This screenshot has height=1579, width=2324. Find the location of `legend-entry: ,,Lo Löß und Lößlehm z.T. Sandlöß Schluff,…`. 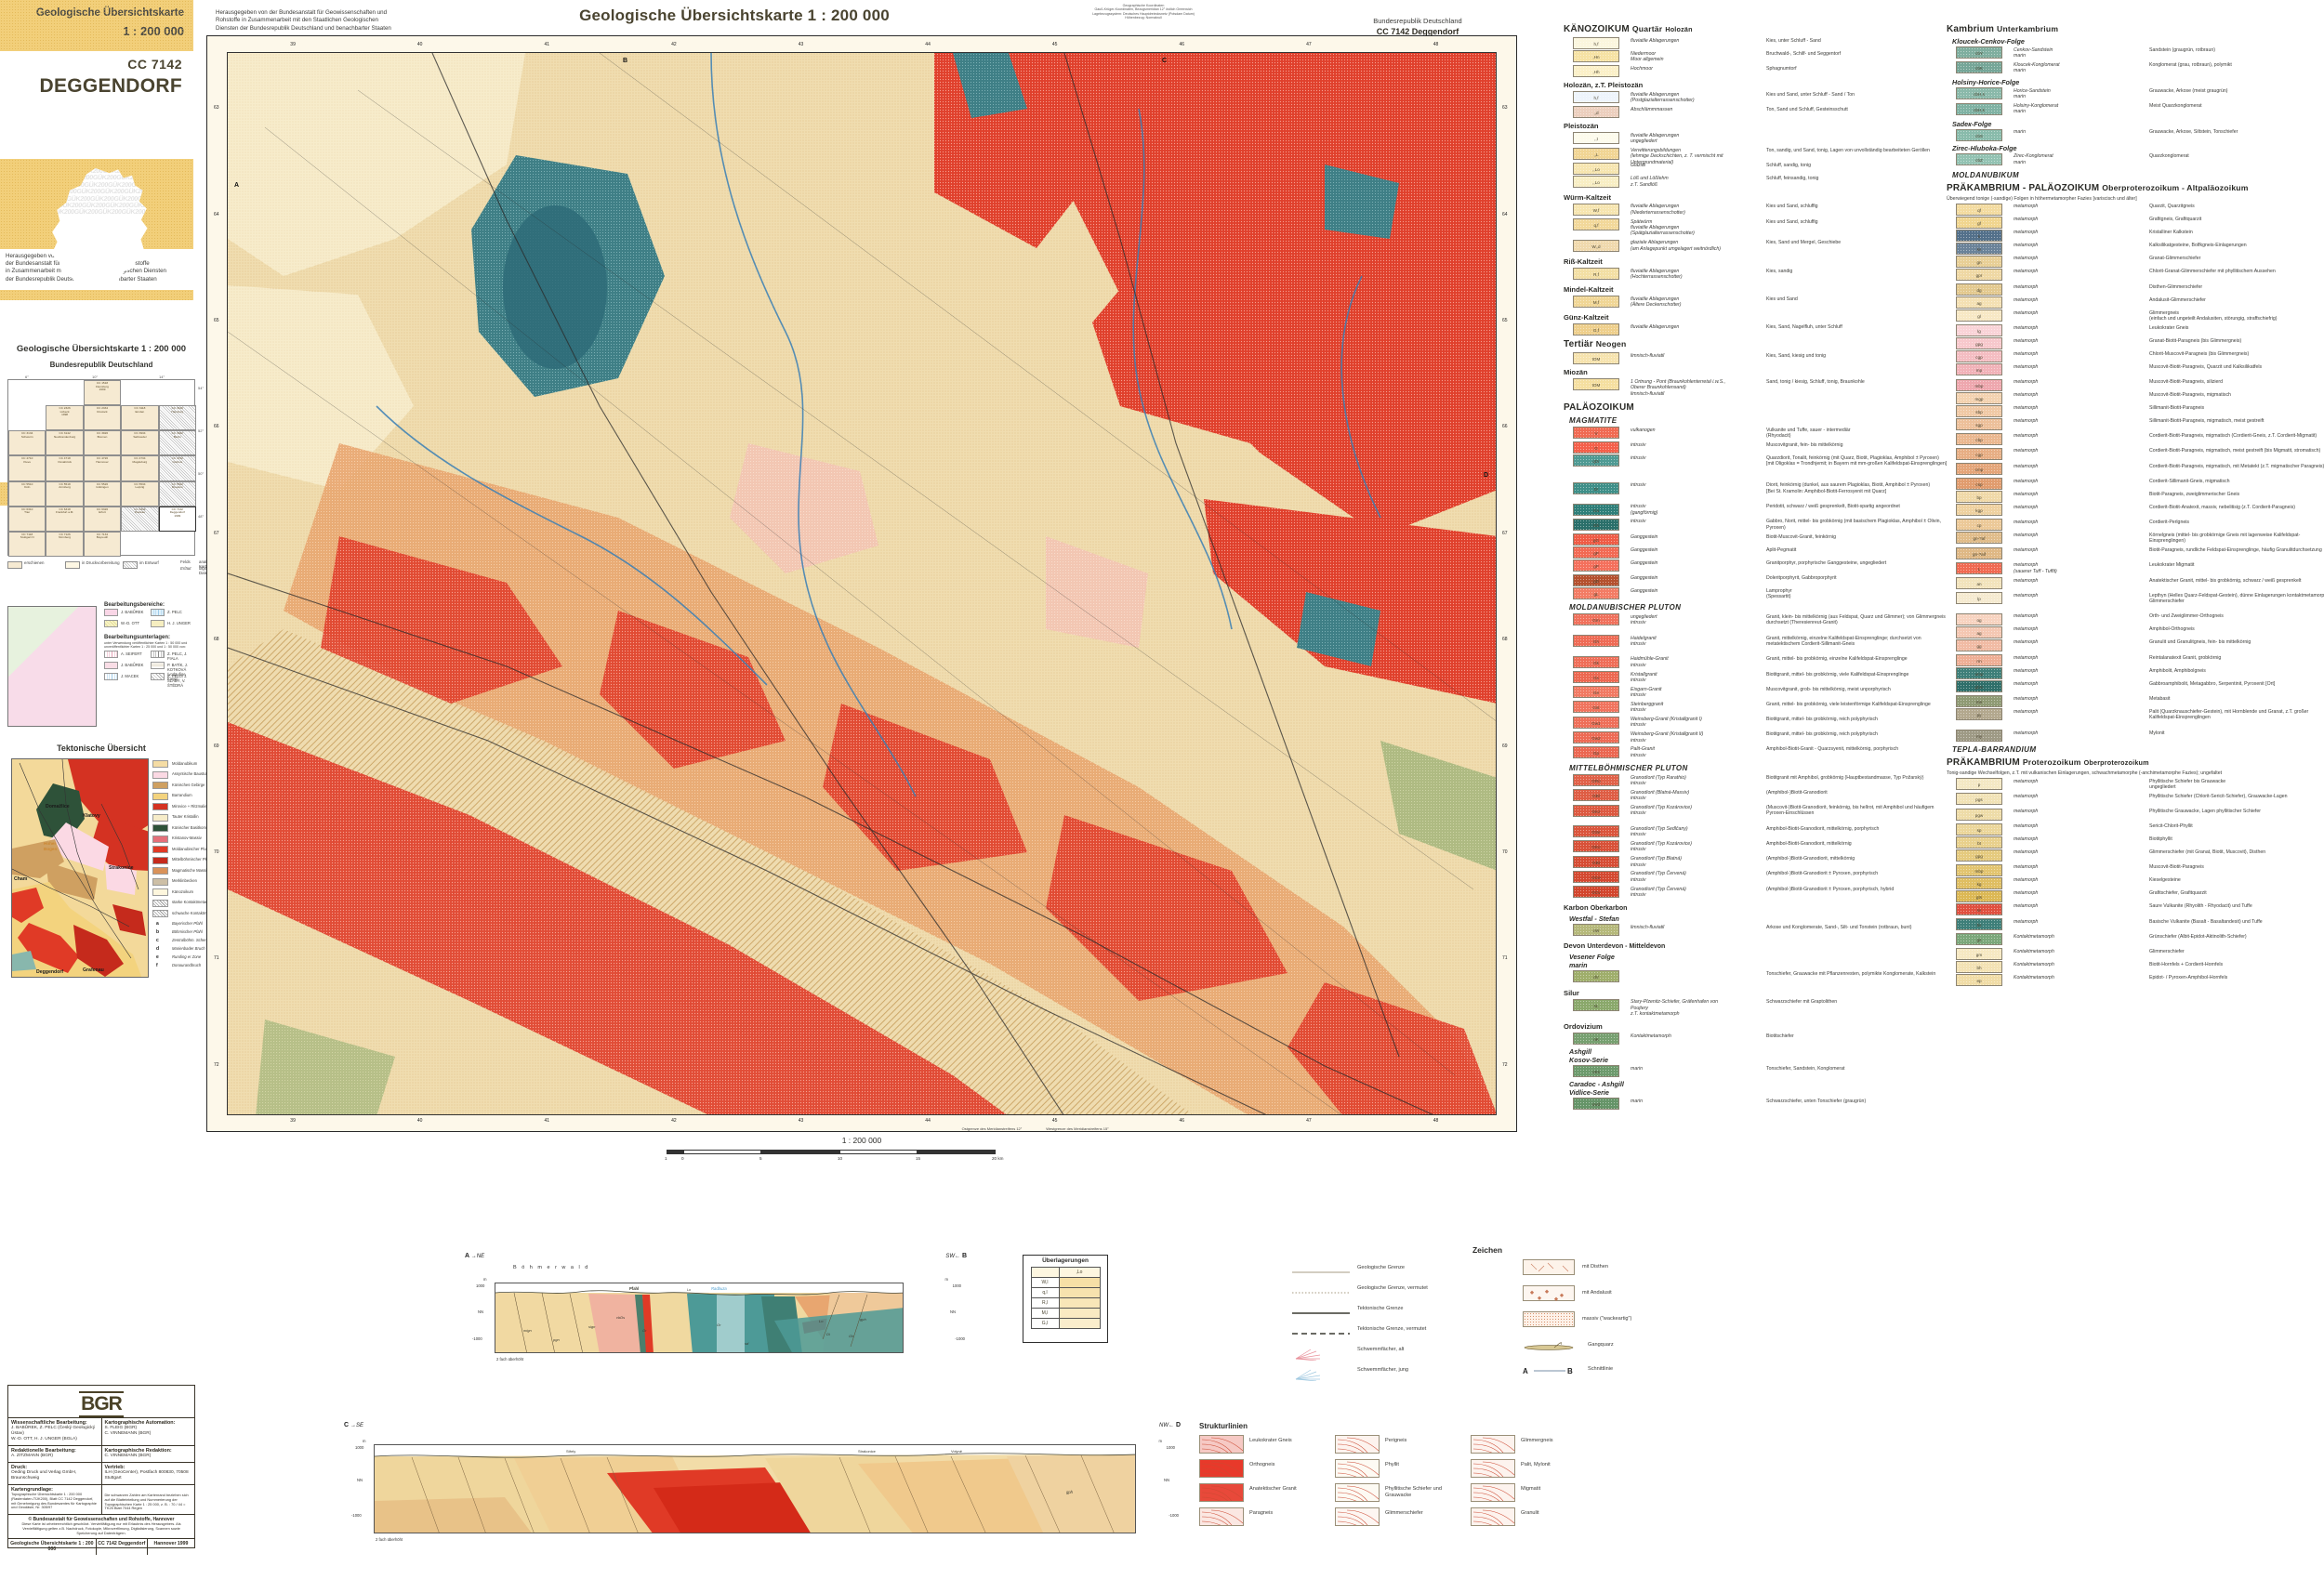

legend-entry: ,,Lo Löß und Lößlehm z.T. Sandlöß Schluff,… is located at coordinates (1759, 182).